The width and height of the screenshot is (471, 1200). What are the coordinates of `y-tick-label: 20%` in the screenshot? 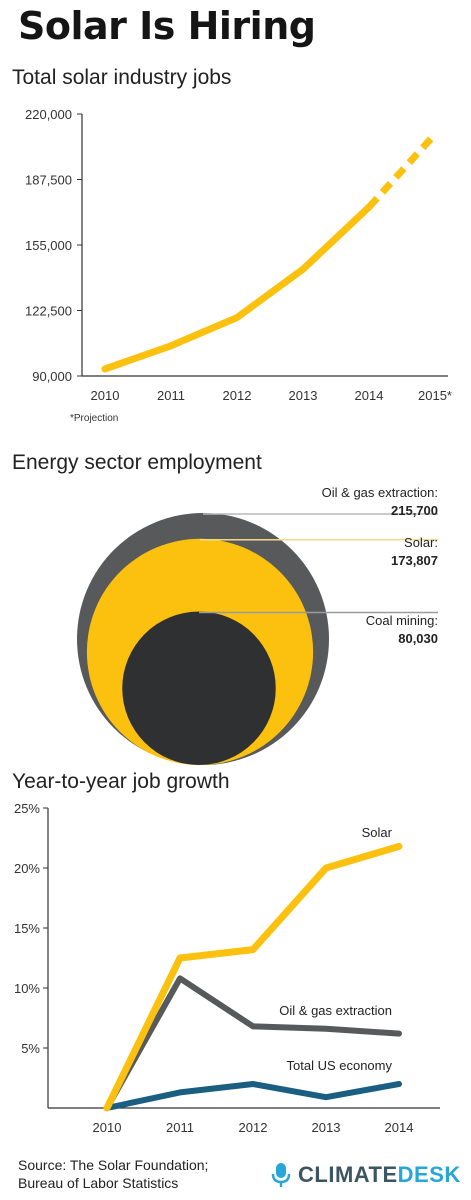 It's located at (27, 868).